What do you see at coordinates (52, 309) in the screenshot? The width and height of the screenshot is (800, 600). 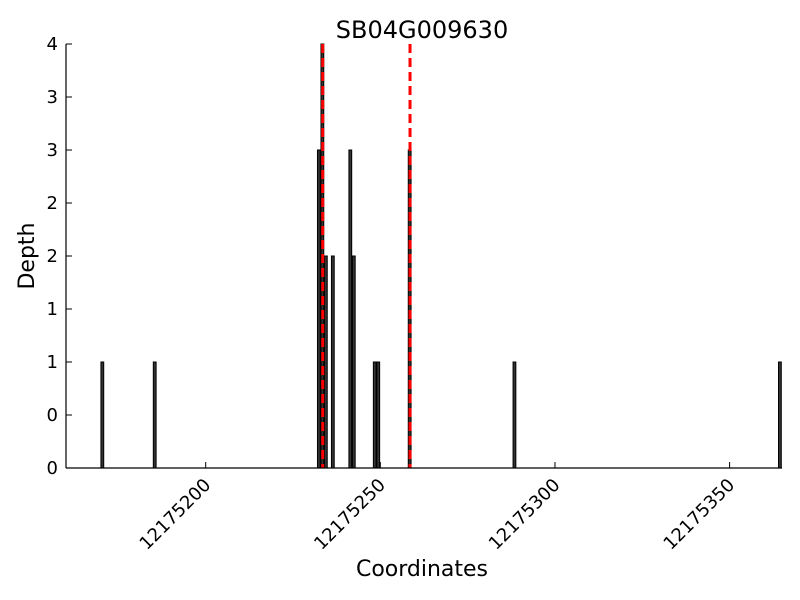 I see `y-tick-label-3: 1` at bounding box center [52, 309].